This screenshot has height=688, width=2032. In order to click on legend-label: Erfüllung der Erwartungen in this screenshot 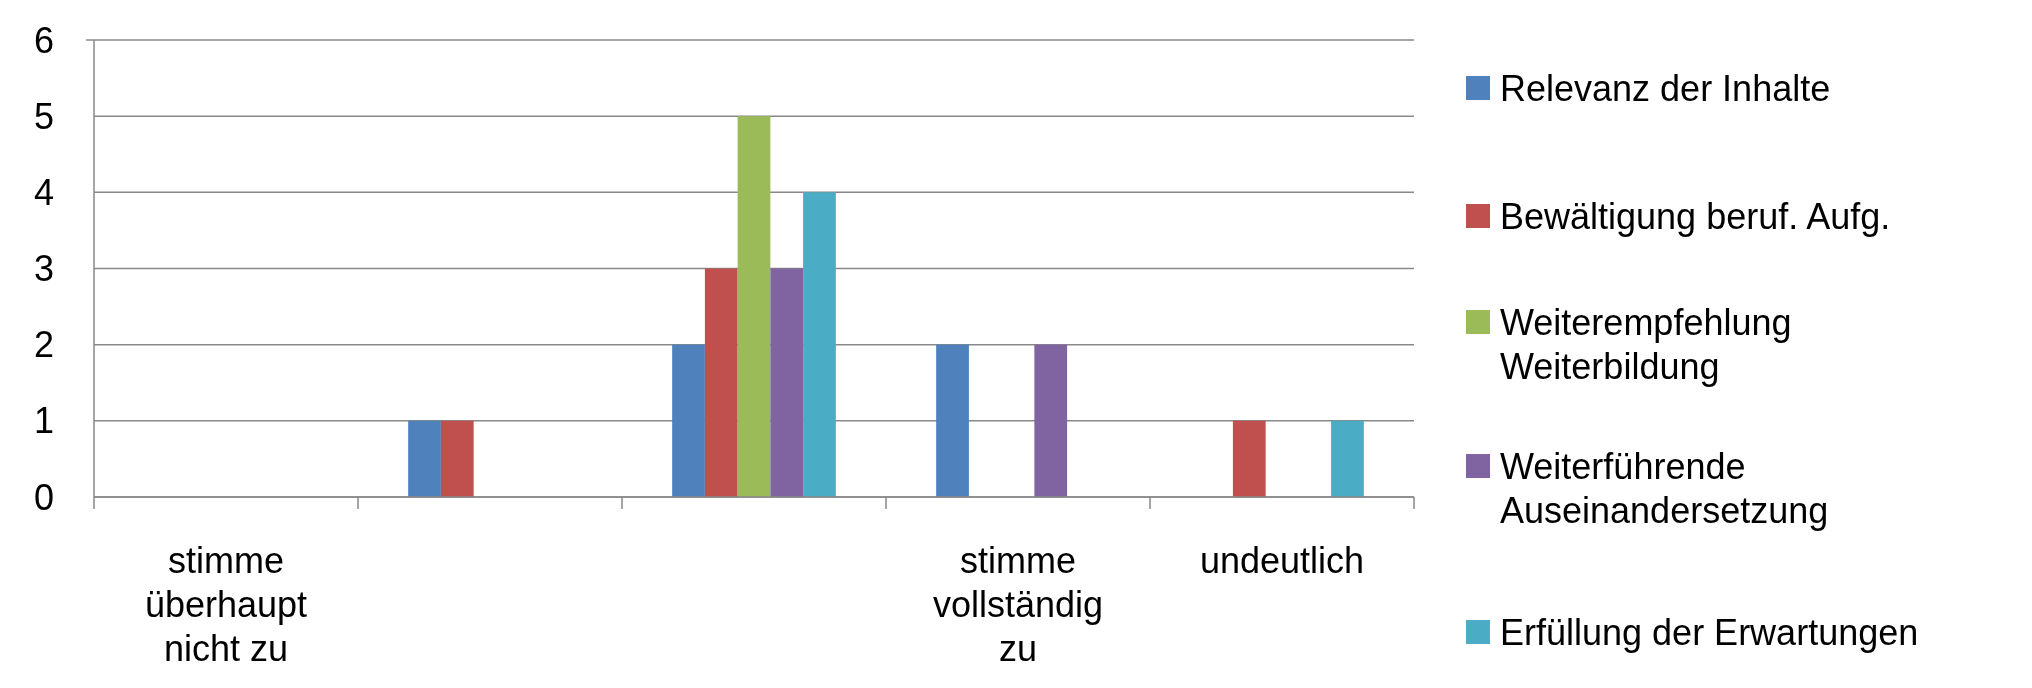, I will do `click(1709, 632)`.